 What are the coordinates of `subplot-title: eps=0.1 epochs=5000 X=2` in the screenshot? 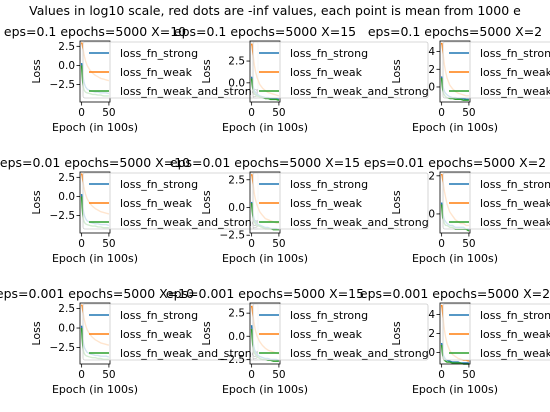 It's located at (455, 31).